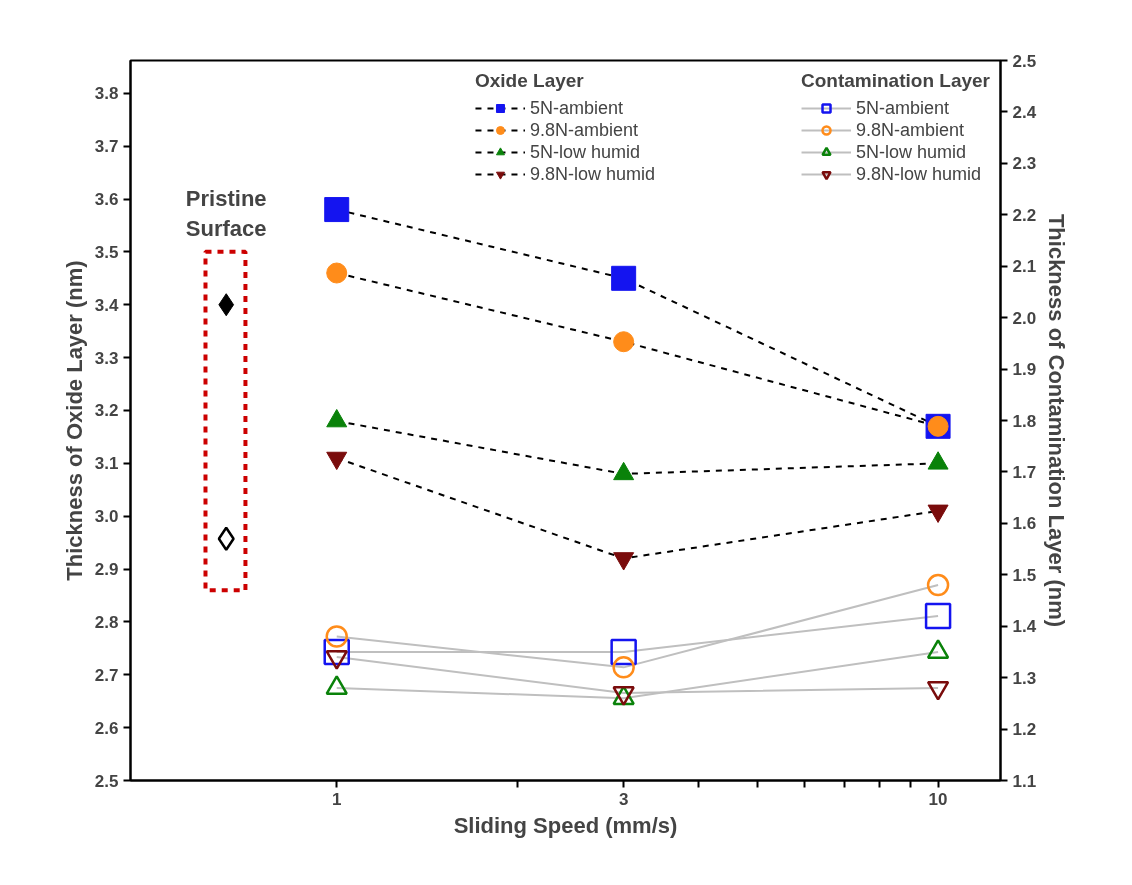  Describe the element at coordinates (1024, 781) in the screenshot. I see `y2-tick-label: 1.1` at that location.